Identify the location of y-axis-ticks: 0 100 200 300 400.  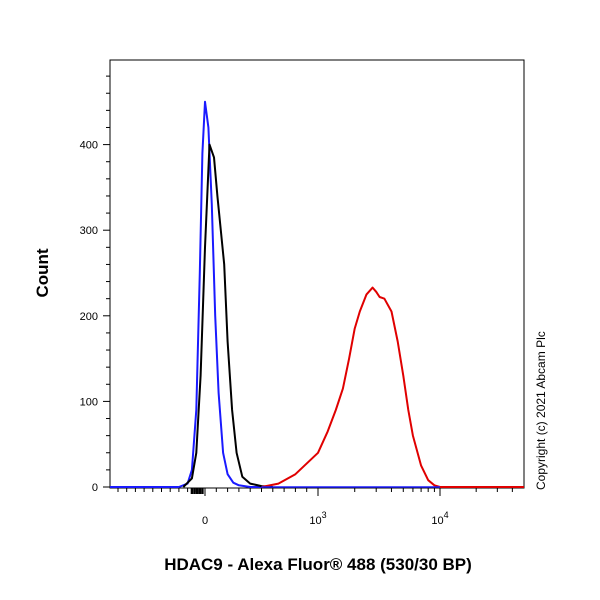
(95, 284).